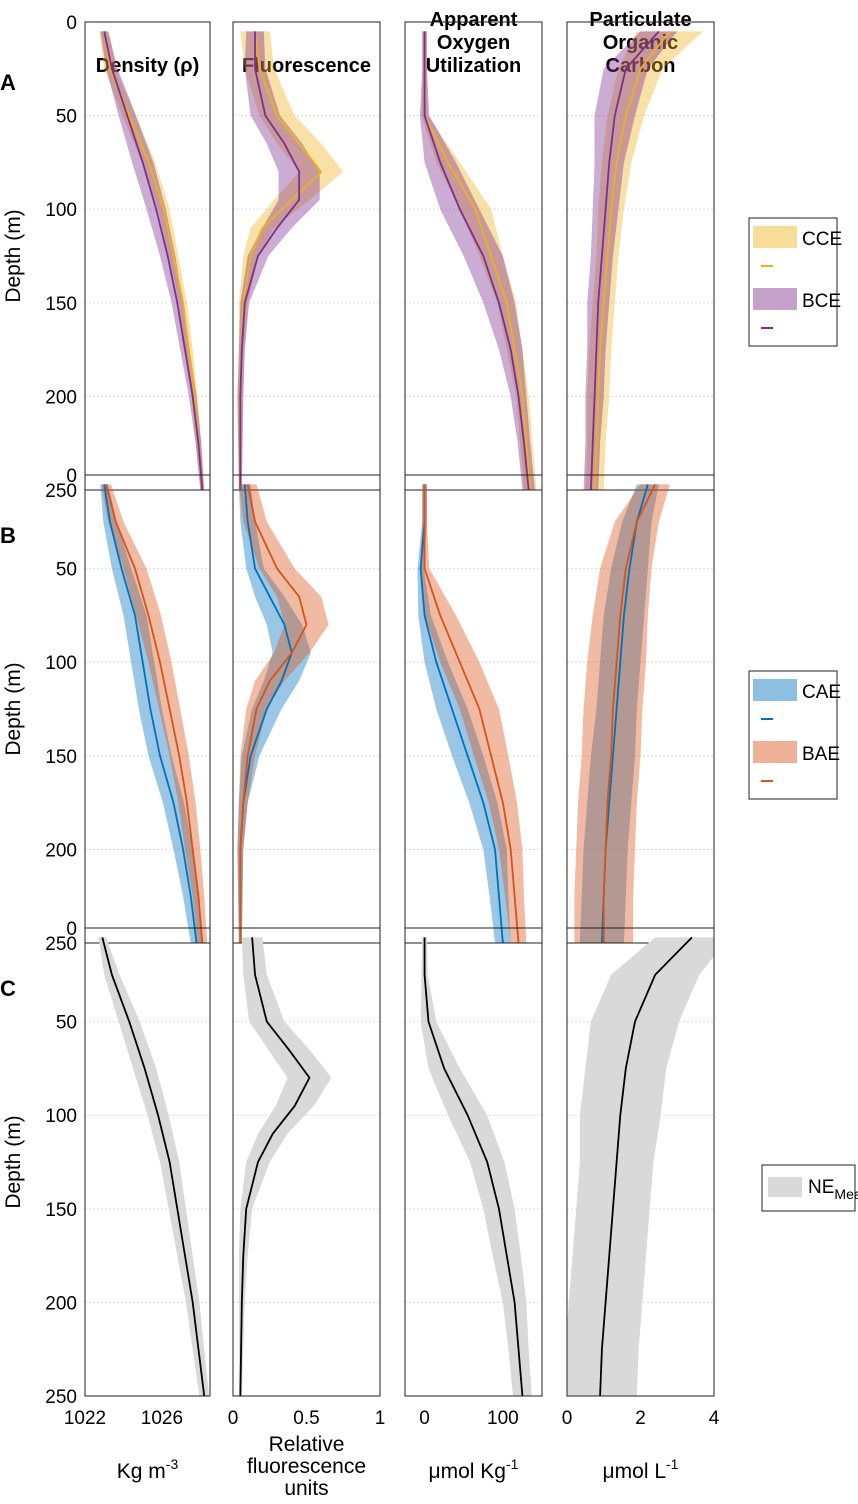 The height and width of the screenshot is (1504, 858). What do you see at coordinates (821, 692) in the screenshot?
I see `legend-label-cae: CAE` at bounding box center [821, 692].